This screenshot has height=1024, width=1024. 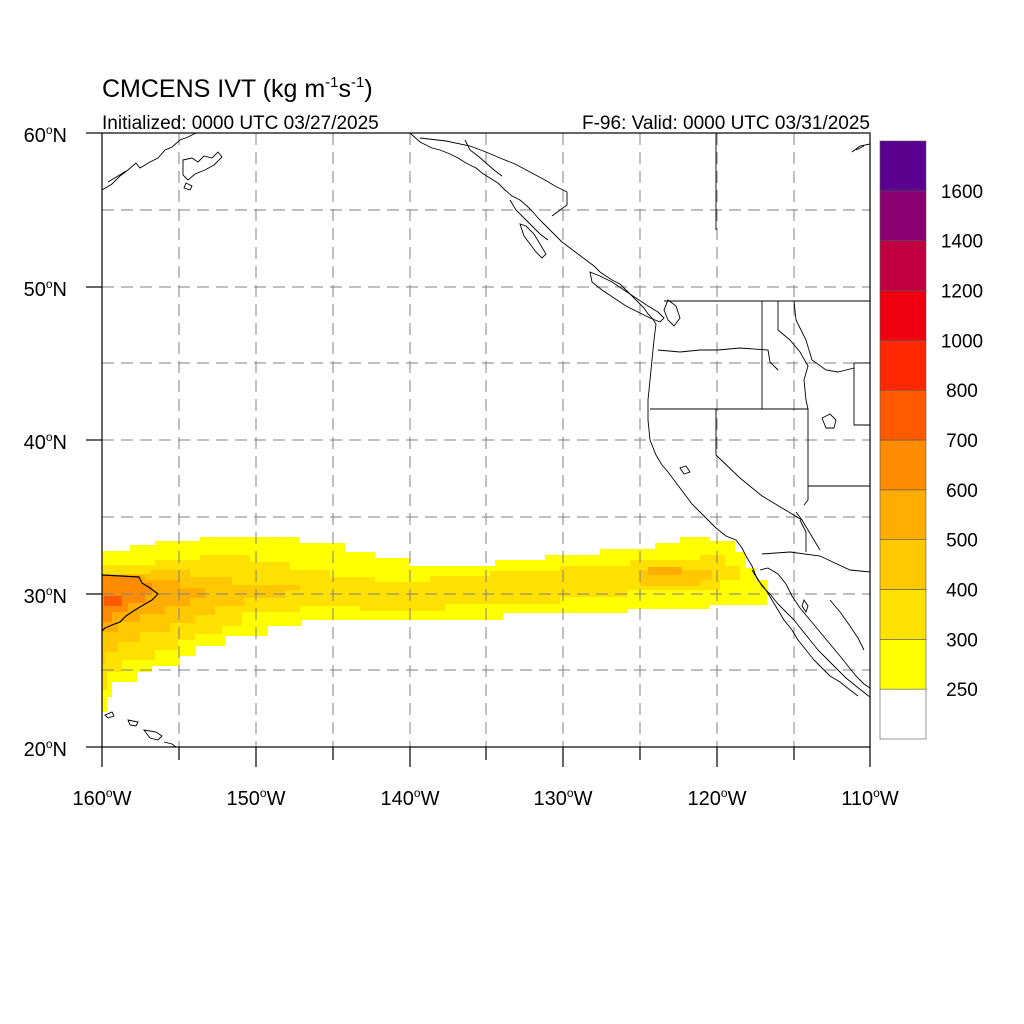 I want to click on colorbar-label: 1000, so click(x=962, y=341).